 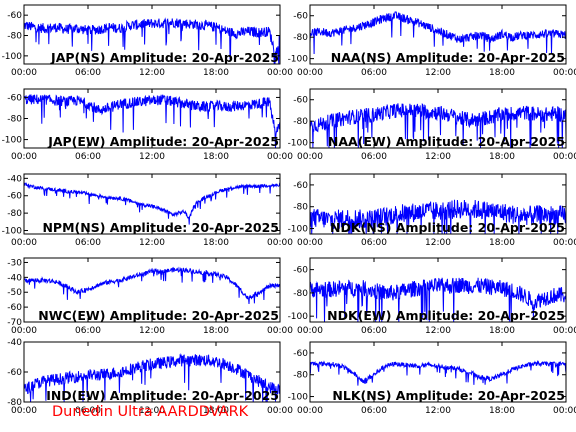 I want to click on chart-title: NAA(NS) Amplitude: 20-Apr-2025, so click(x=448, y=57).